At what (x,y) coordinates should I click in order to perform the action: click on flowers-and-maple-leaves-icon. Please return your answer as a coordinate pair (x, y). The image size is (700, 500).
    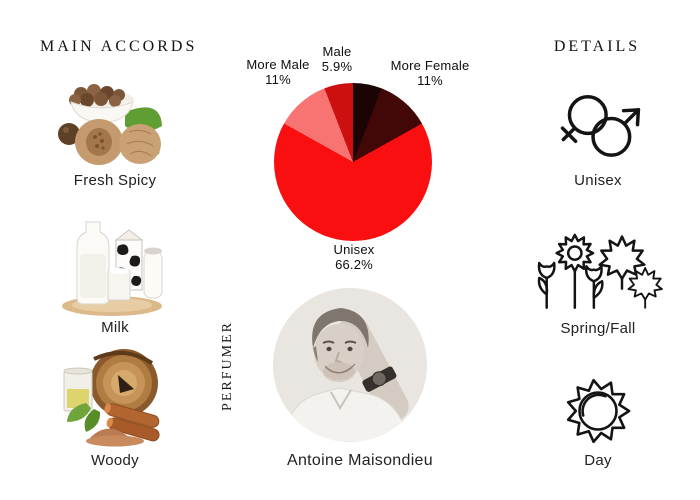
    Looking at the image, I should click on (598, 268).